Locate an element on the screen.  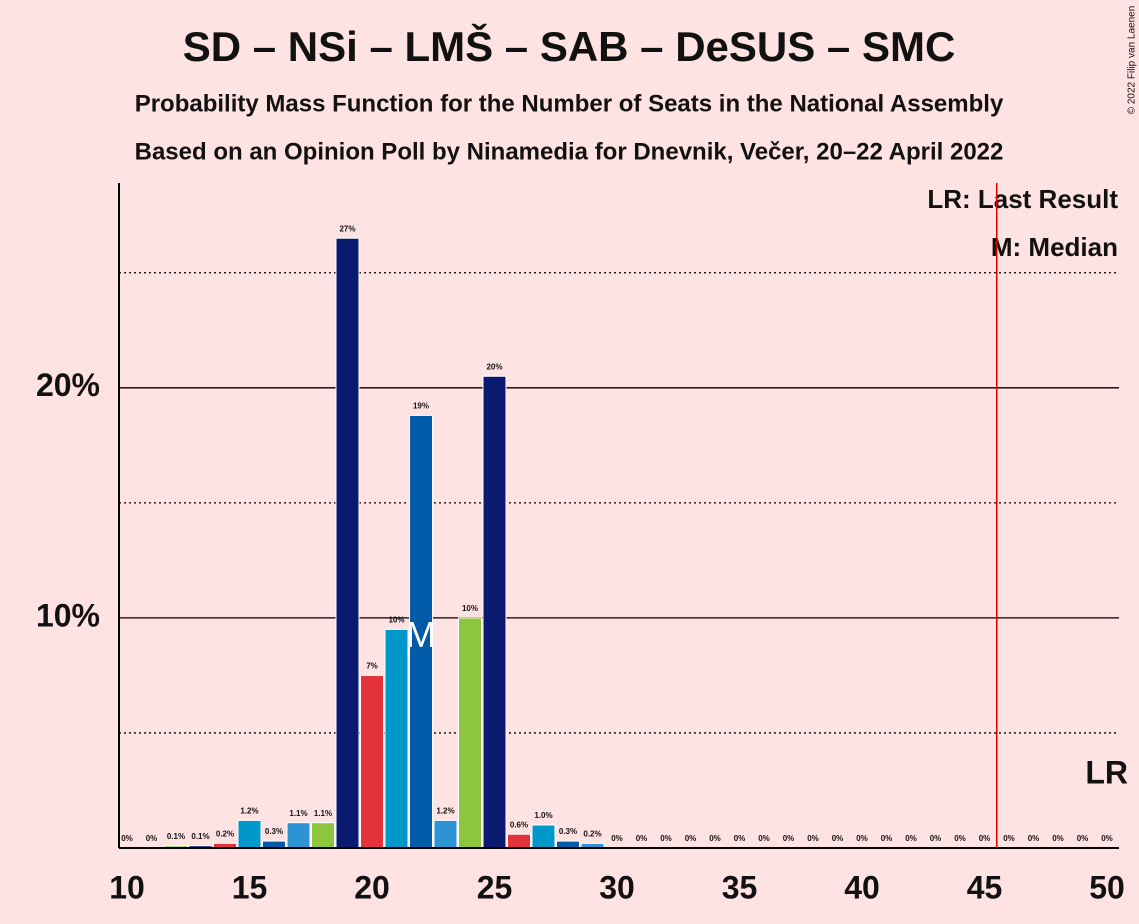
value-label: 27% is located at coordinates (347, 228).